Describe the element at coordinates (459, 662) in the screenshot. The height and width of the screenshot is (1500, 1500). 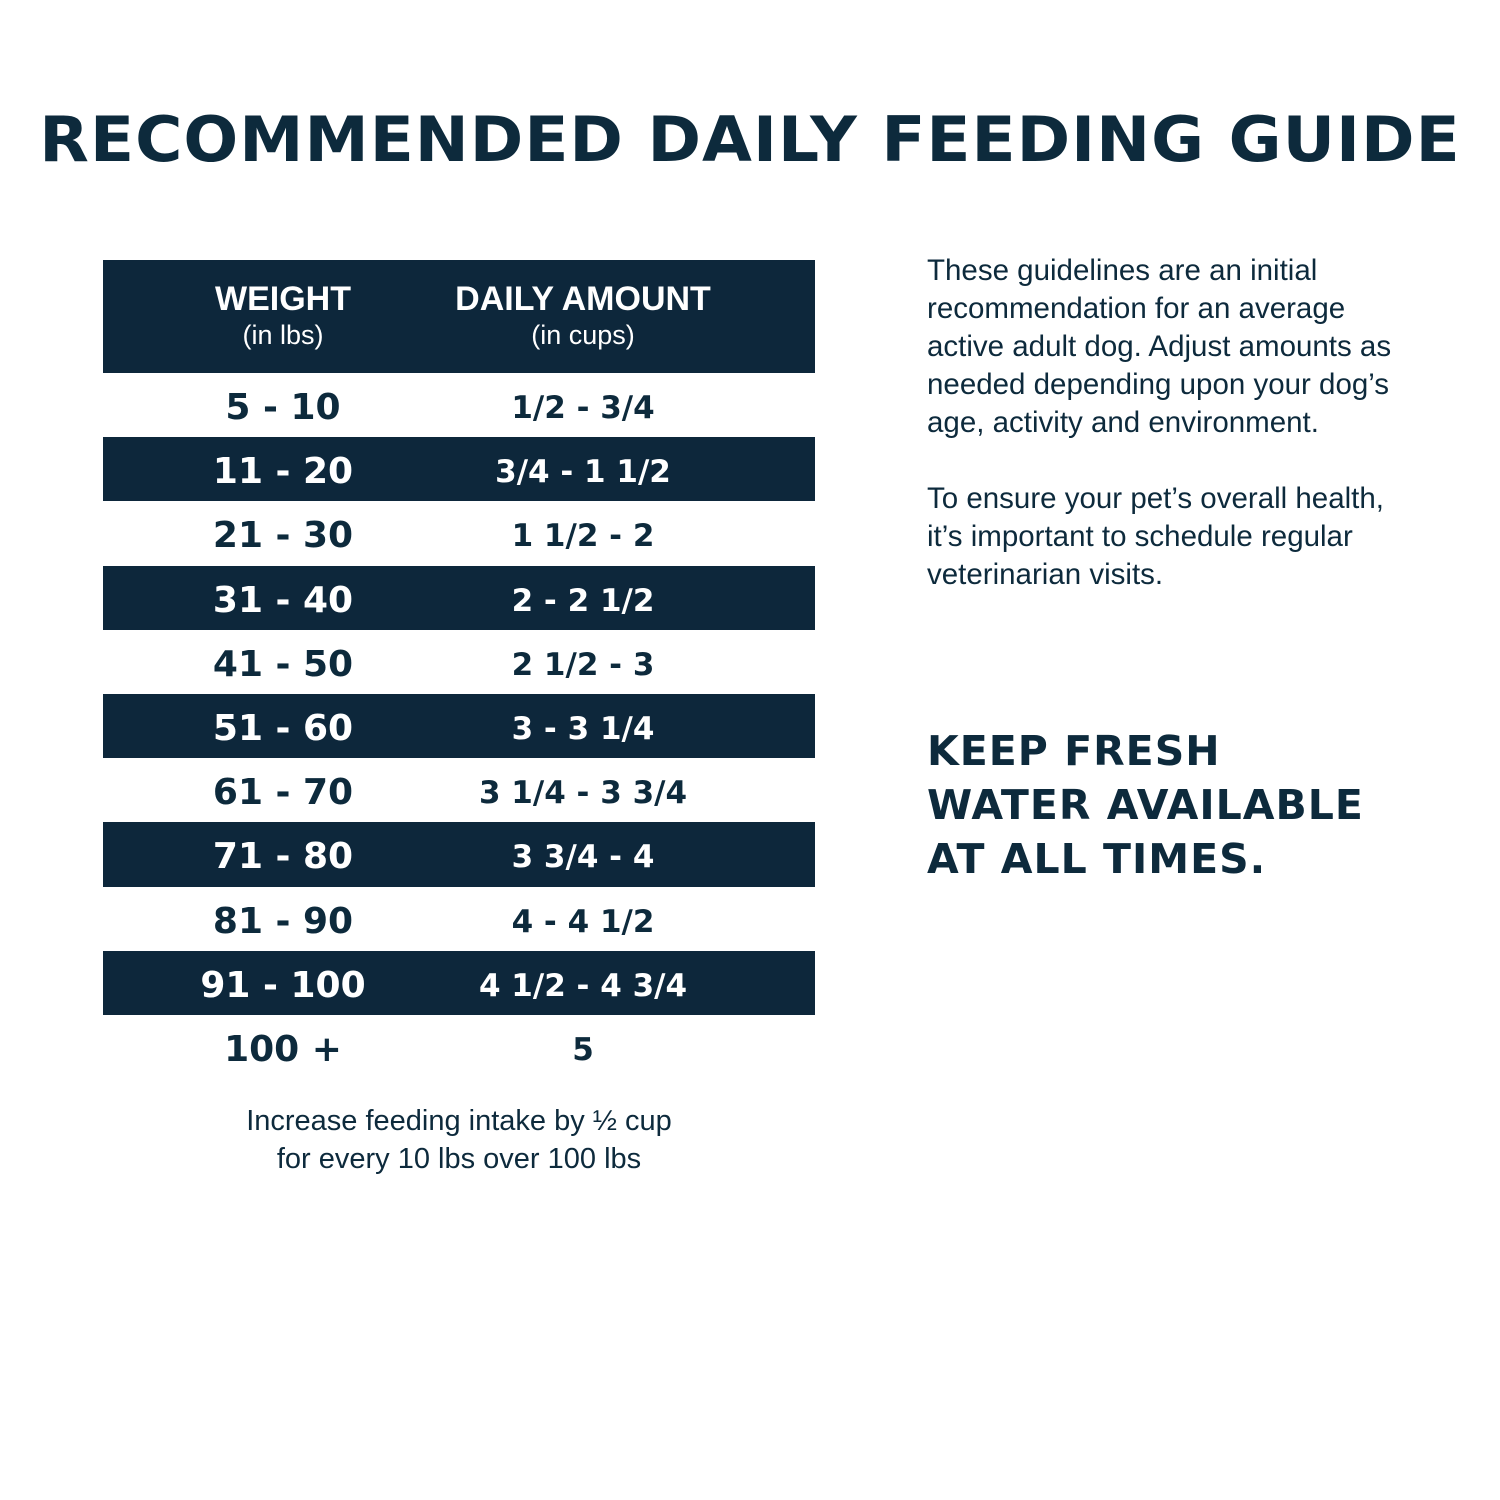
I see `table-row: 41 - 50 2 1/2 - 3` at that location.